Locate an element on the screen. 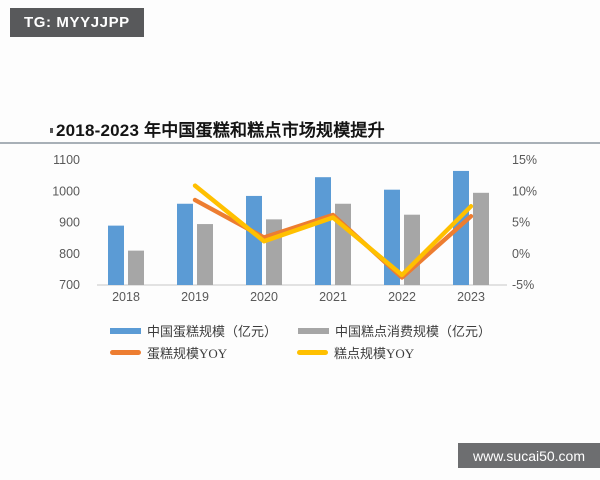 The image size is (600, 480). tg-badge-label: TG: MYYJJPP is located at coordinates (77, 22).